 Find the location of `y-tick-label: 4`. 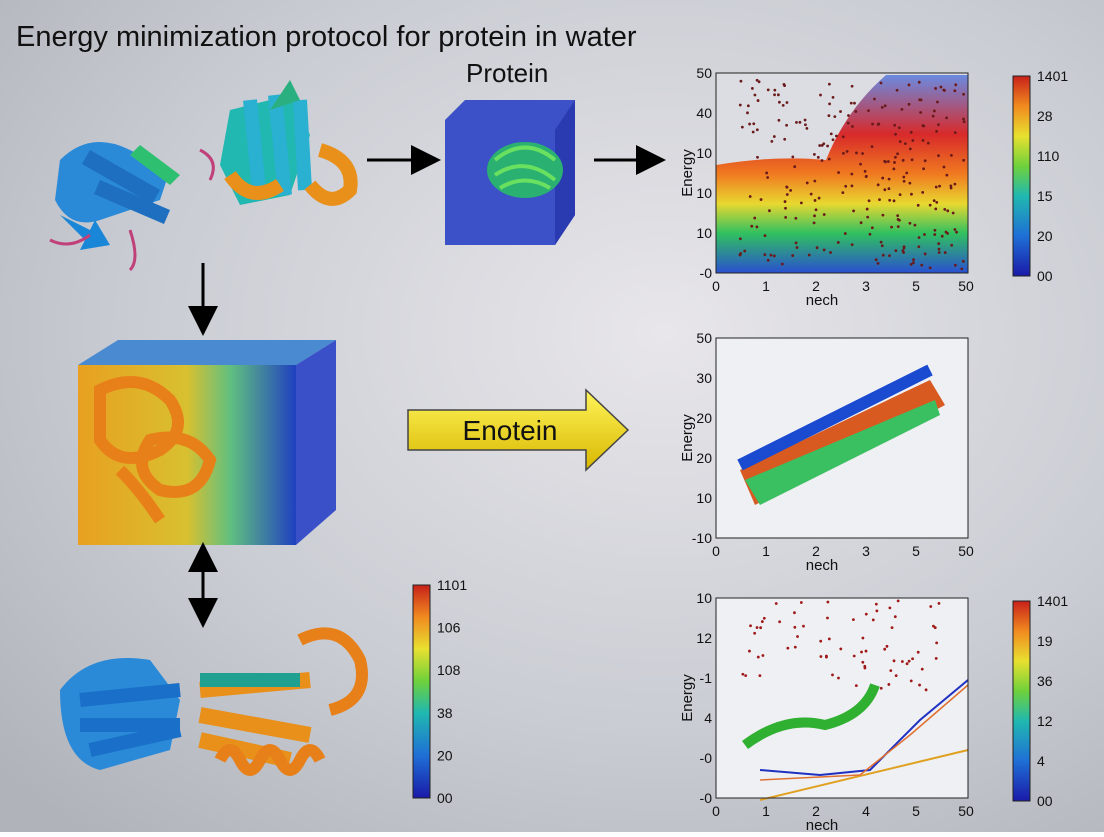

y-tick-label: 4 is located at coordinates (708, 718).